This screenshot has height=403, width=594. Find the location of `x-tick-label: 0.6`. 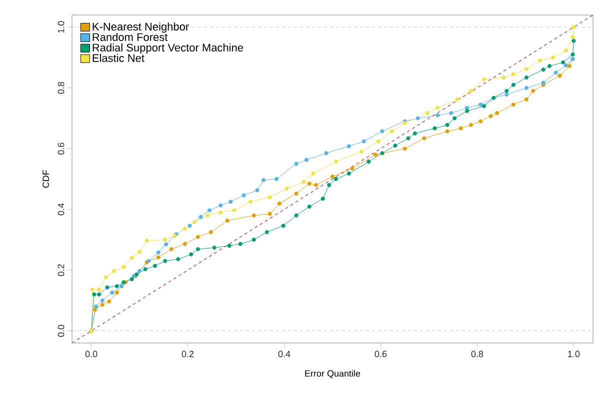

x-tick-label: 0.6 is located at coordinates (380, 354).